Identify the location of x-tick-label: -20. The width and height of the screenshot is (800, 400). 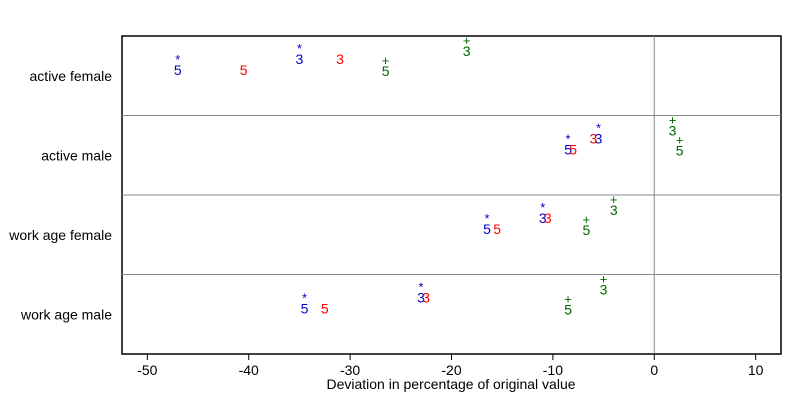
(451, 370).